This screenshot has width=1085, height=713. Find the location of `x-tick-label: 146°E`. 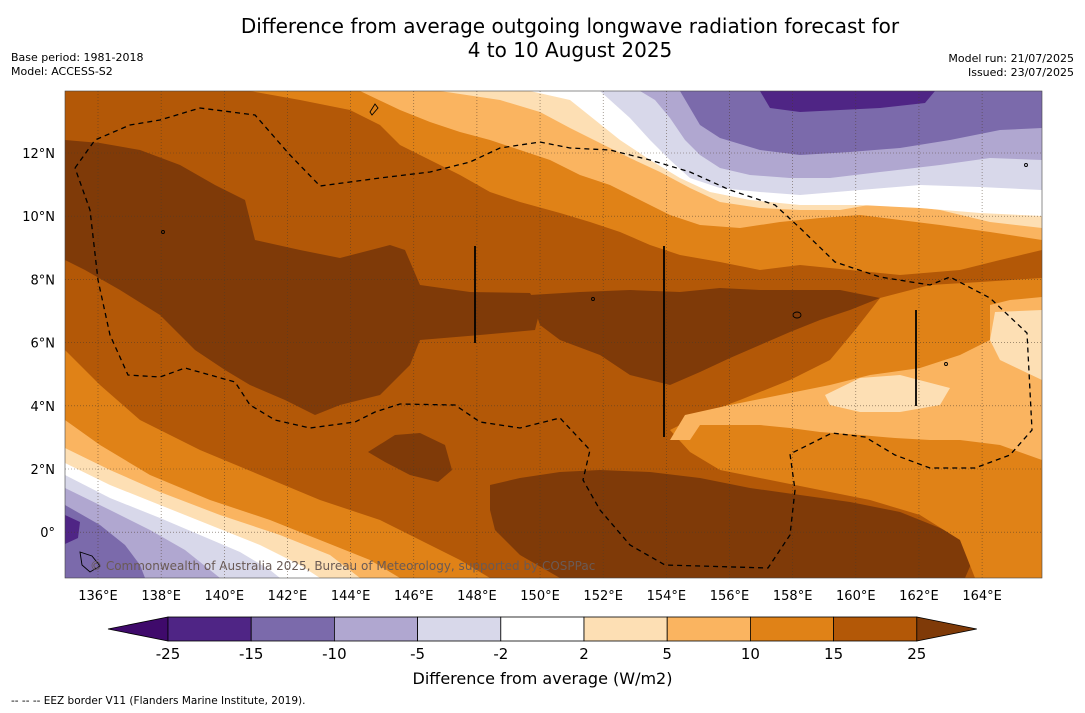

x-tick-label: 146°E is located at coordinates (414, 596).